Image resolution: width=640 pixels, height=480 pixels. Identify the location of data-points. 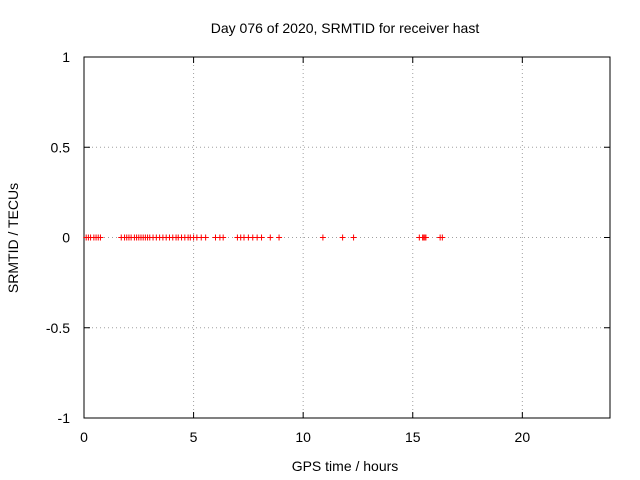
(264, 237).